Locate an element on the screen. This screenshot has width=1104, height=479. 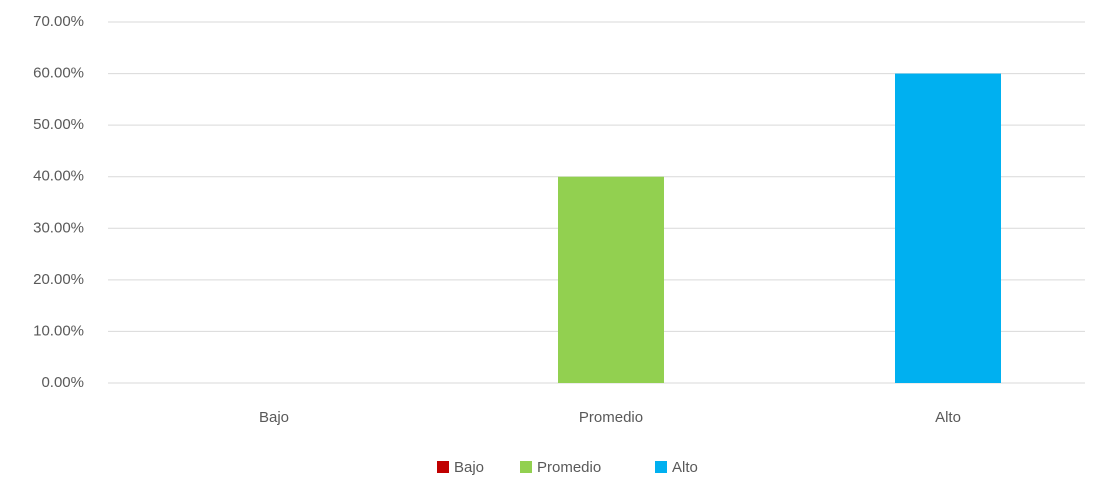
x-tick-label: Promedio is located at coordinates (611, 417).